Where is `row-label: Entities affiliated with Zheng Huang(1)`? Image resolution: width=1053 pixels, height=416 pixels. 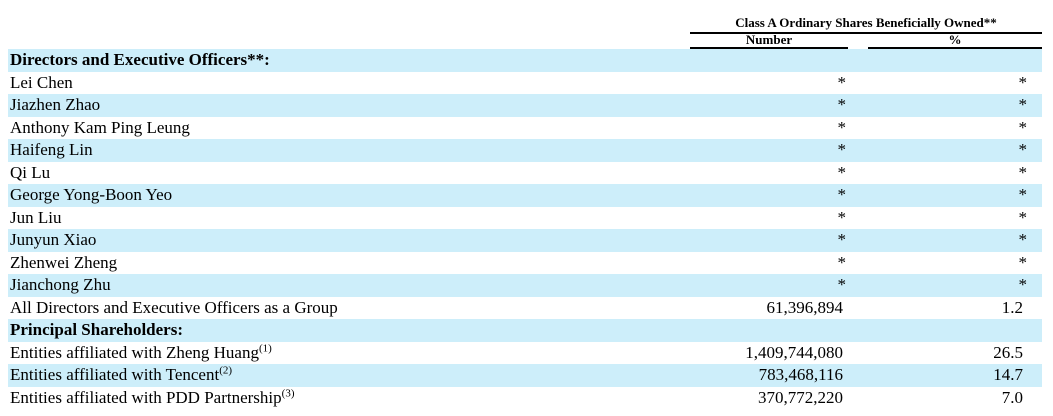
row-label: Entities affiliated with Zheng Huang(1) is located at coordinates (141, 353).